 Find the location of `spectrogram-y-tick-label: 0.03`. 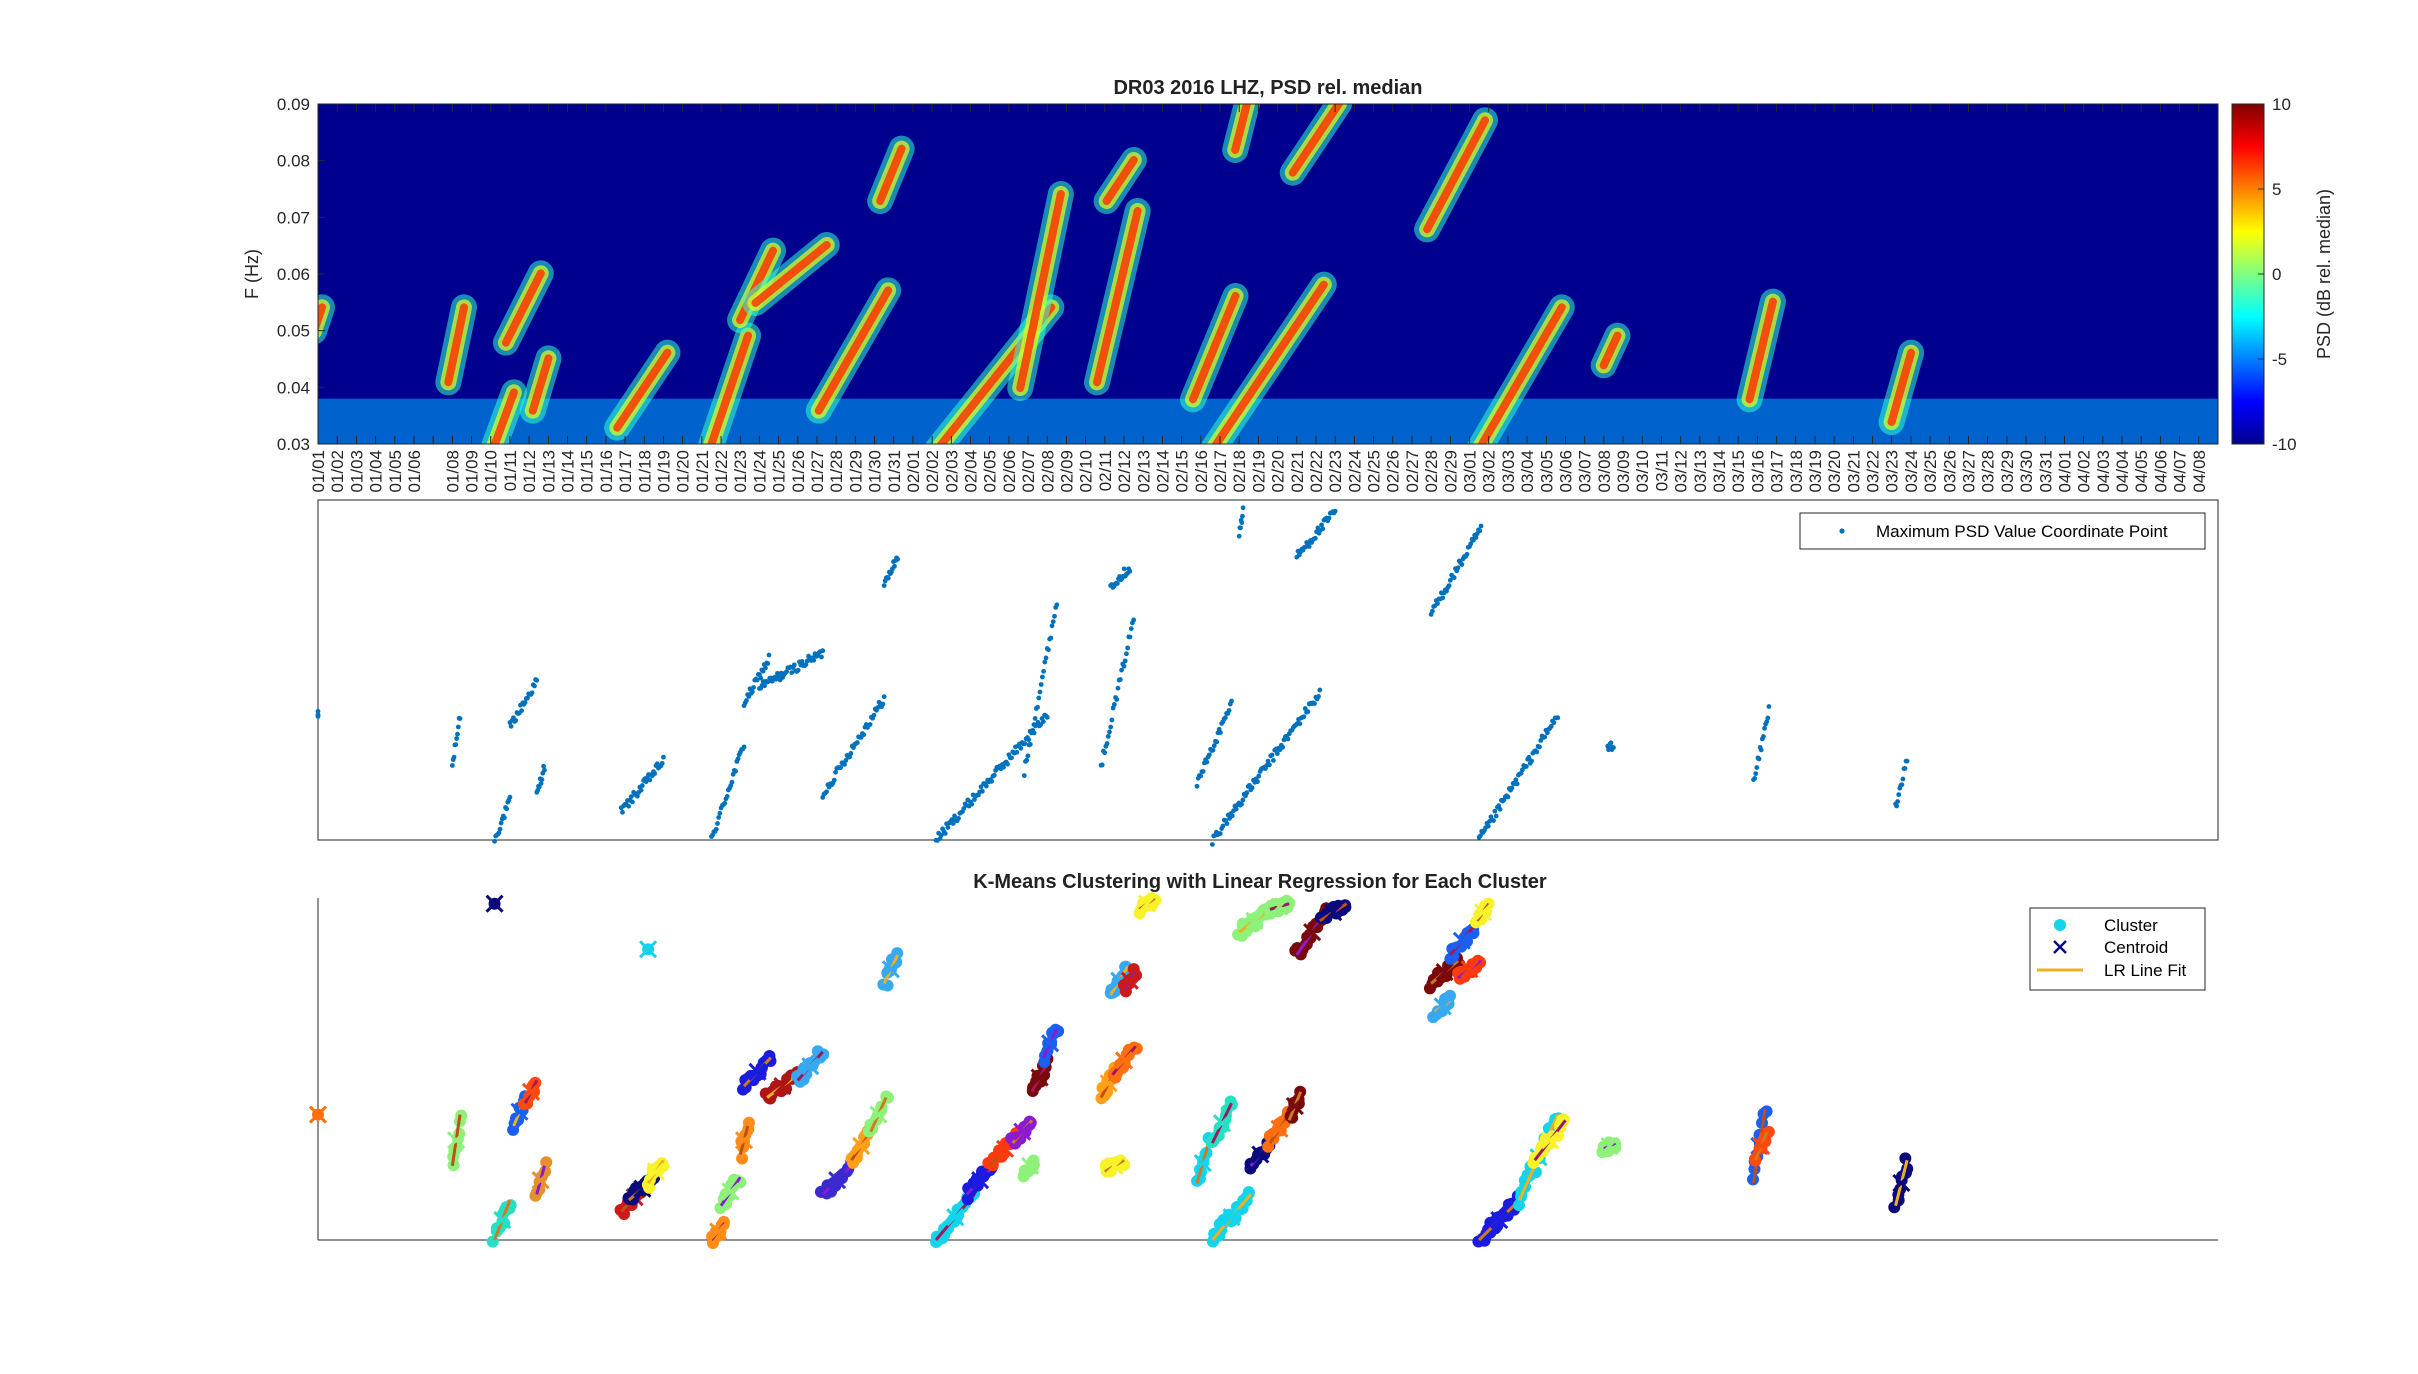

spectrogram-y-tick-label: 0.03 is located at coordinates (293, 444).